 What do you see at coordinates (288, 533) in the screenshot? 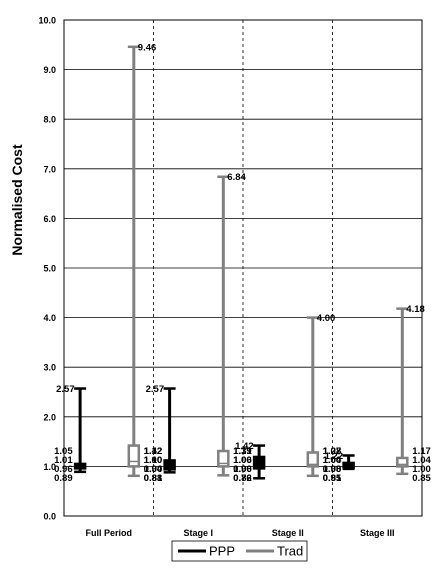
I see `category-label: Stage II` at bounding box center [288, 533].